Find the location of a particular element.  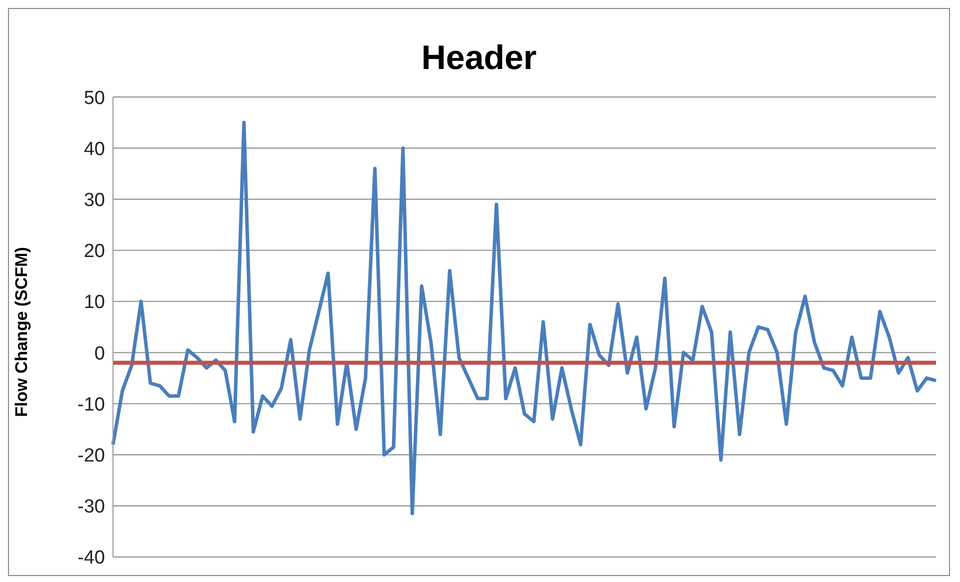

y-tick-label: -10 is located at coordinates (91, 405).